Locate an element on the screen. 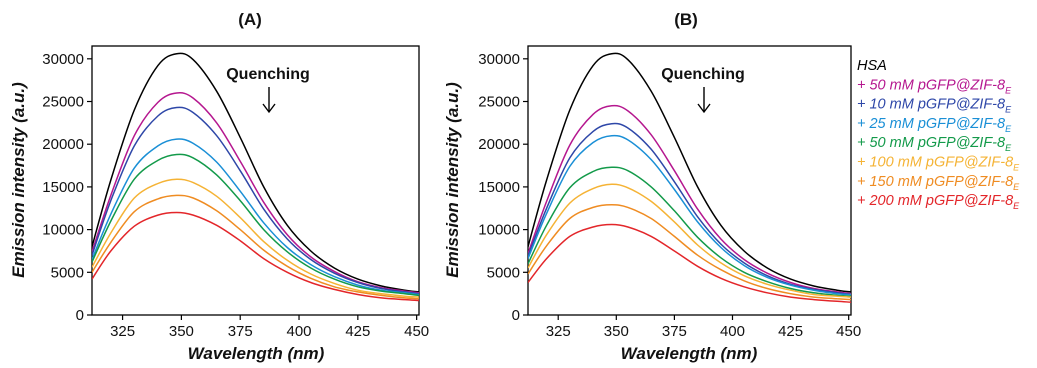  panel-b-quenching-arrow-icon is located at coordinates (704, 100).